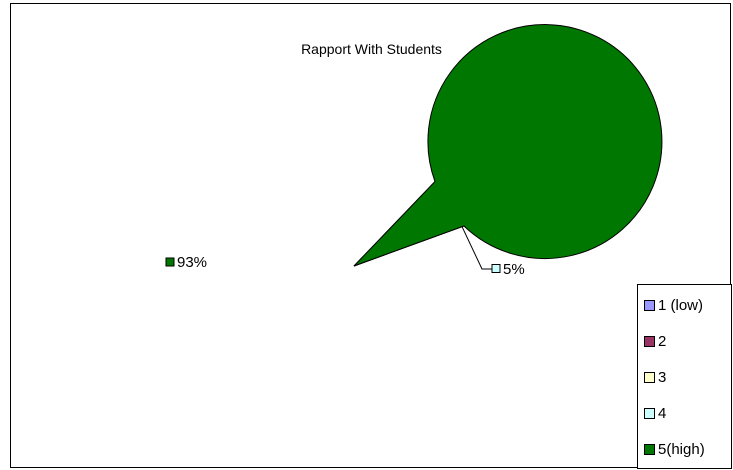 The width and height of the screenshot is (733, 470). What do you see at coordinates (681, 449) in the screenshot?
I see `legend-label-5: 5(high)` at bounding box center [681, 449].